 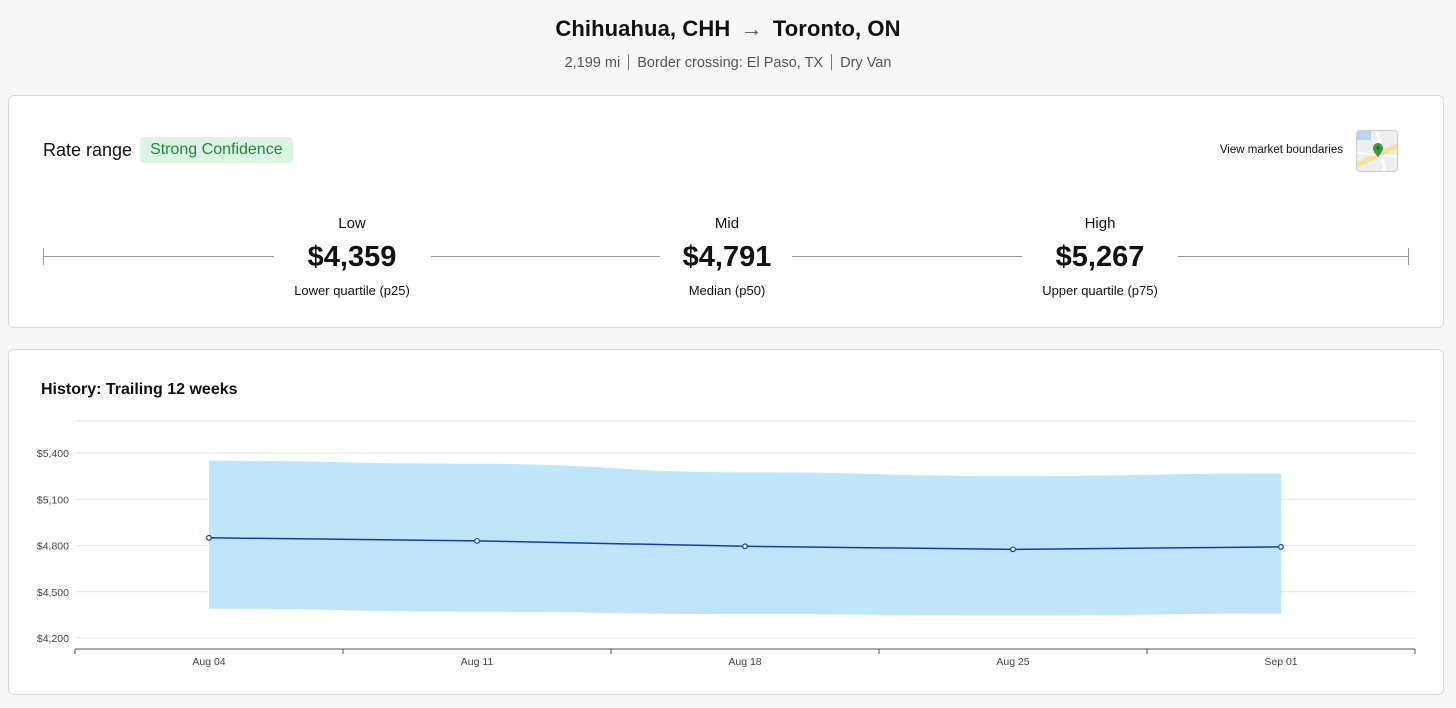 I want to click on route-title: Chihuahua, CHH → Toronto, ON, so click(x=728, y=29).